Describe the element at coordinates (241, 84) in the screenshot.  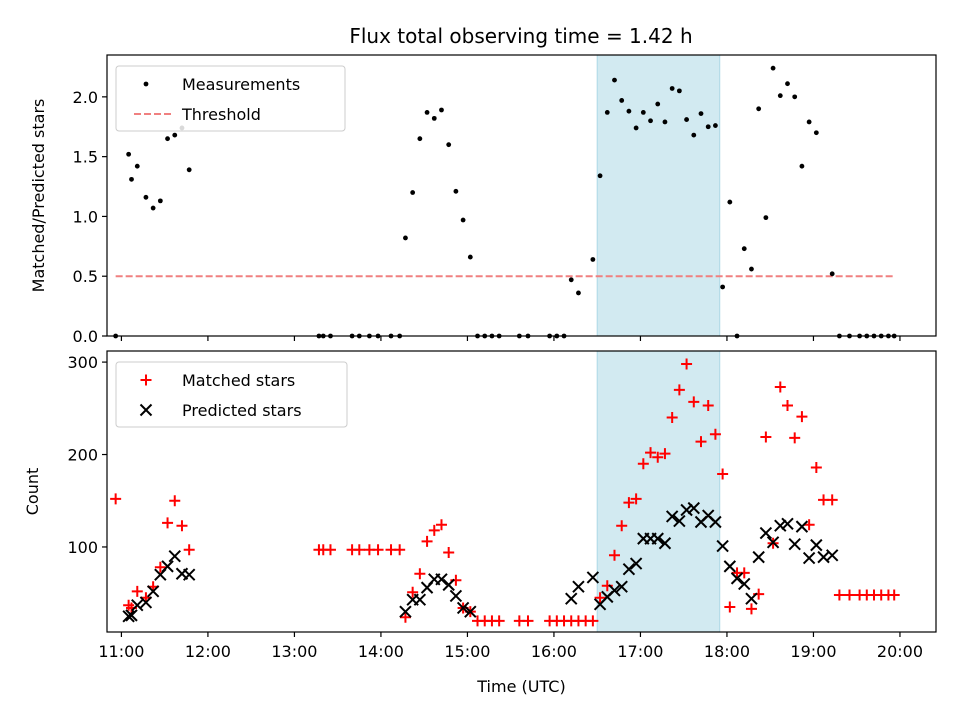
I see `legend-label: Measurements` at that location.